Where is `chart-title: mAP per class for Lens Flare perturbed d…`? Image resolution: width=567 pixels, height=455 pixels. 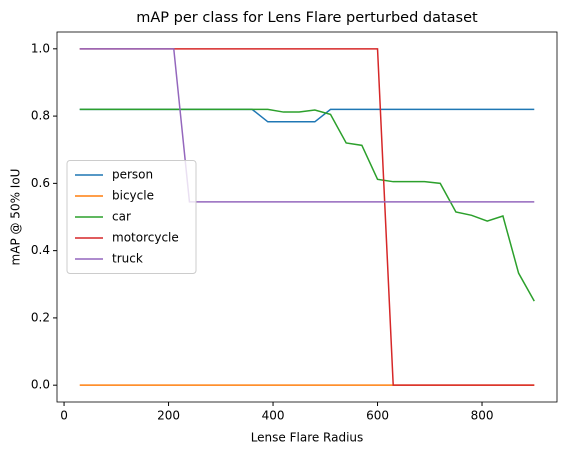
chart-title: mAP per class for Lens Flare perturbed d… is located at coordinates (307, 18).